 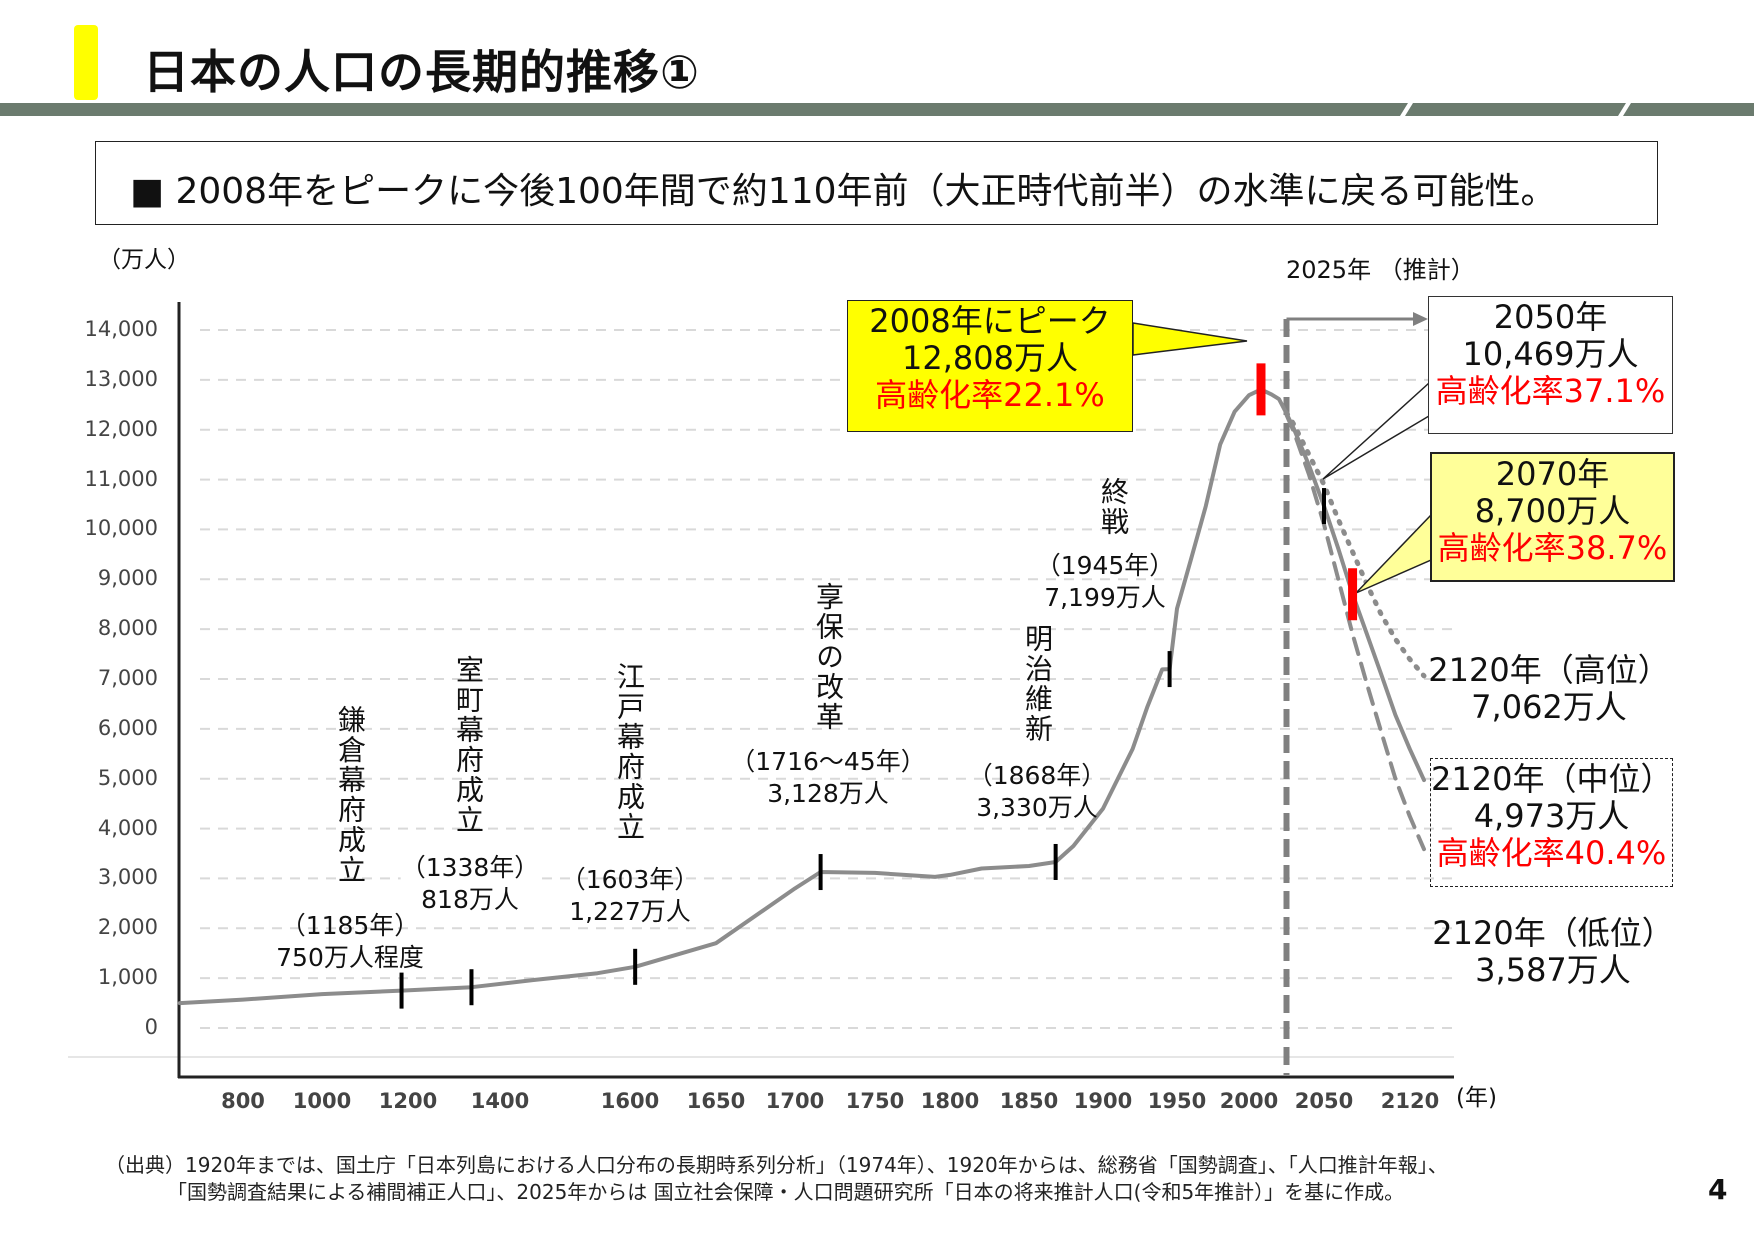 I want to click on peak-value: 12,808万人, so click(x=990, y=358).